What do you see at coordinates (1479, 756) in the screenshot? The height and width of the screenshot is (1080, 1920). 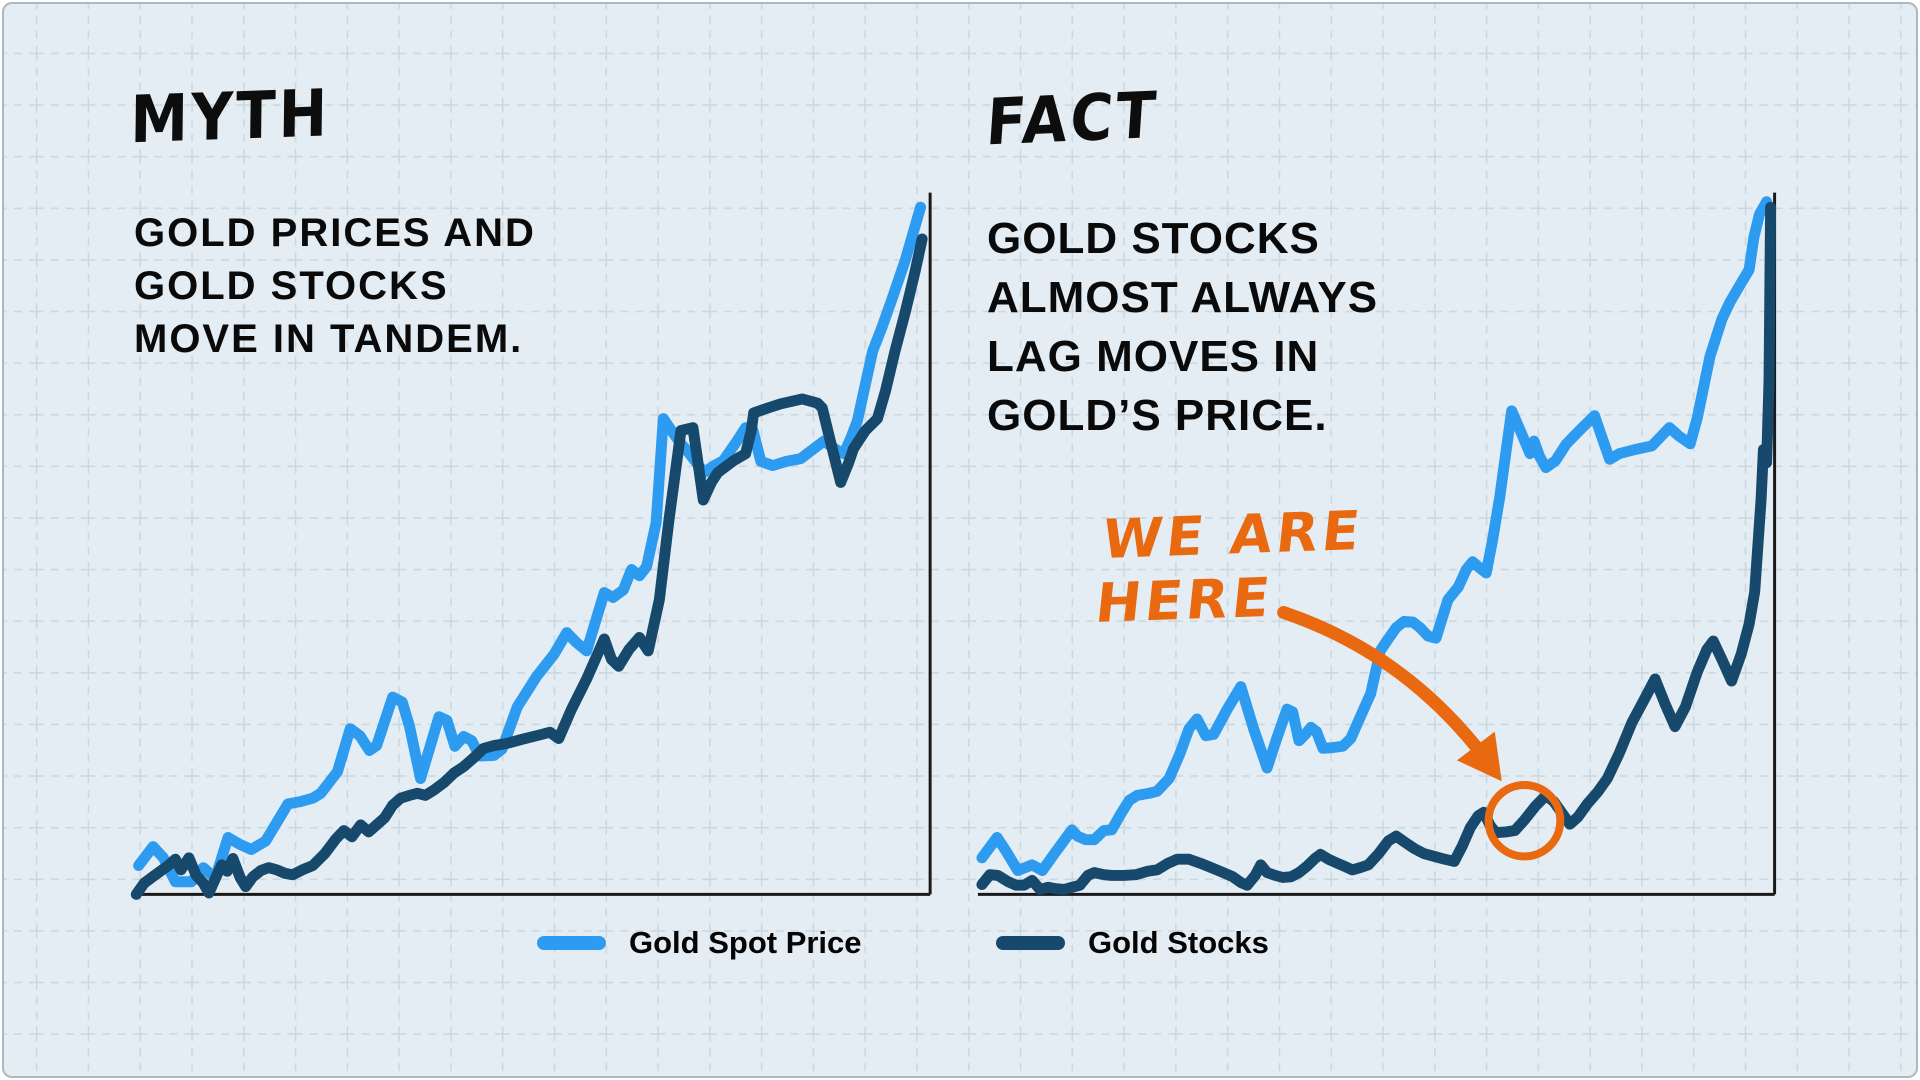 I see `we-are-here-arrowhead` at bounding box center [1479, 756].